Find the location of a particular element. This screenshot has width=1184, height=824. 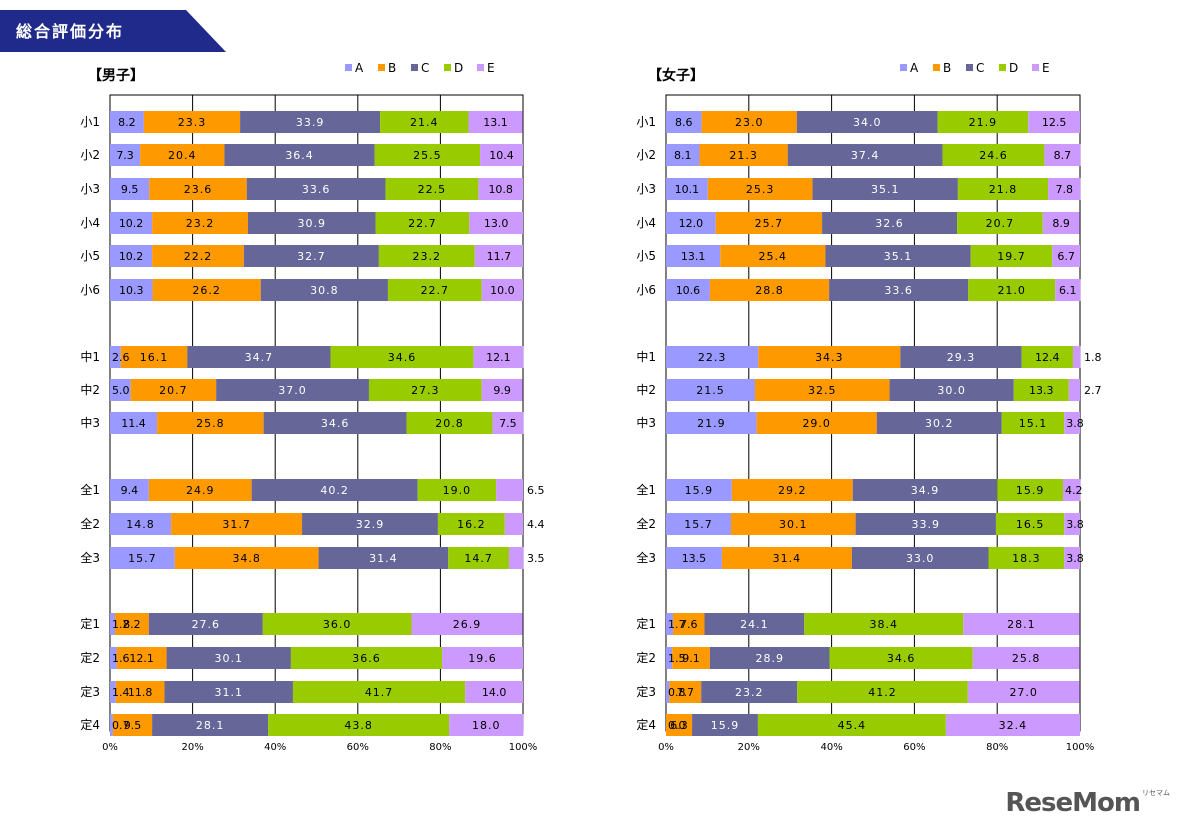

data-label: 30.1 is located at coordinates (793, 524).